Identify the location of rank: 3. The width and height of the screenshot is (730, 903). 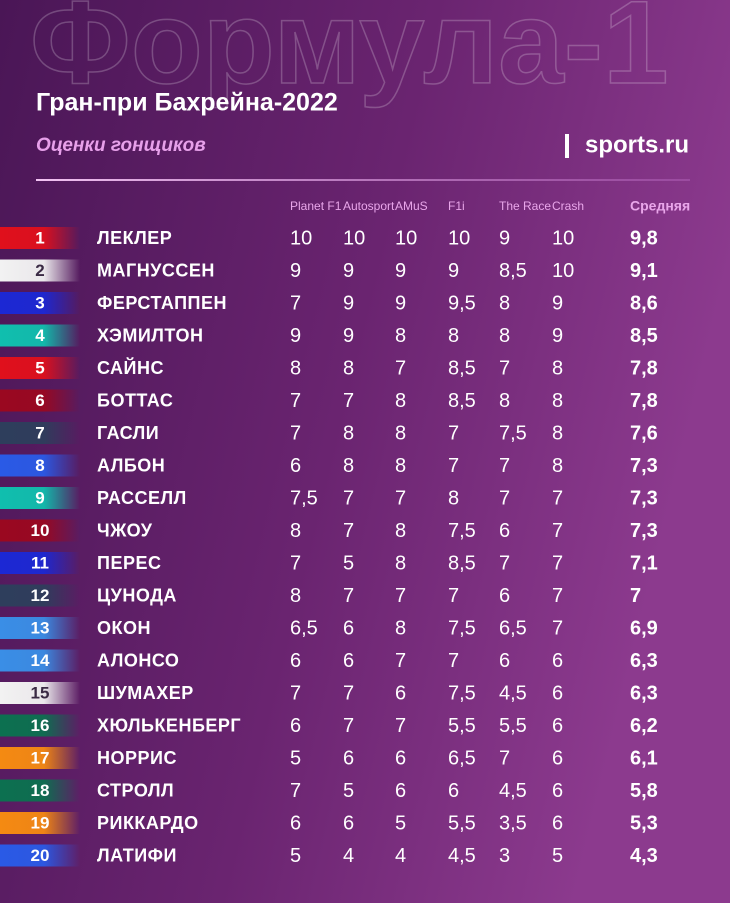
(39, 302).